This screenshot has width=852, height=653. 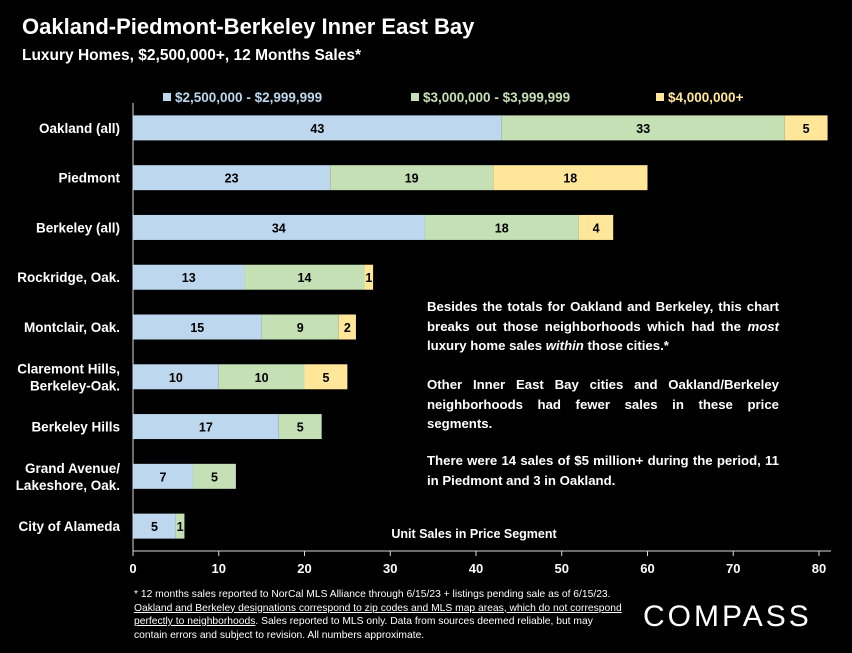 I want to click on note-1-emphasis-within: within, so click(x=564, y=345).